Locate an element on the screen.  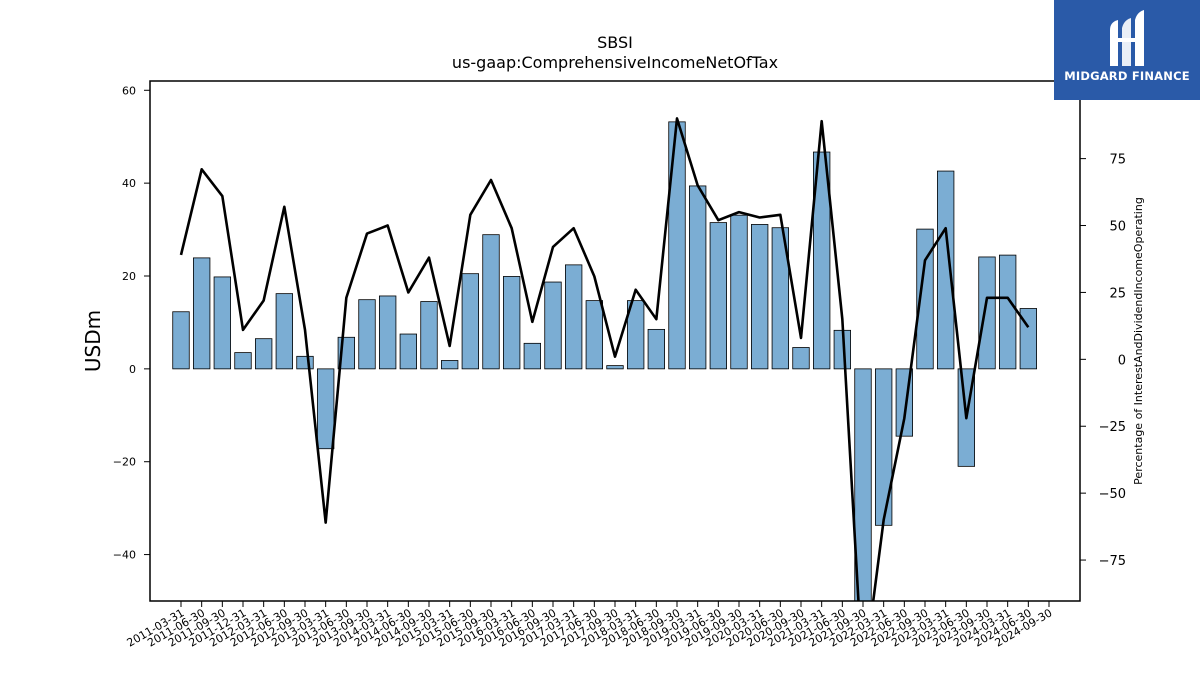
chart-subtitle: us-gaap:ComprehensiveIncomeNetOfTax is located at coordinates (615, 62).